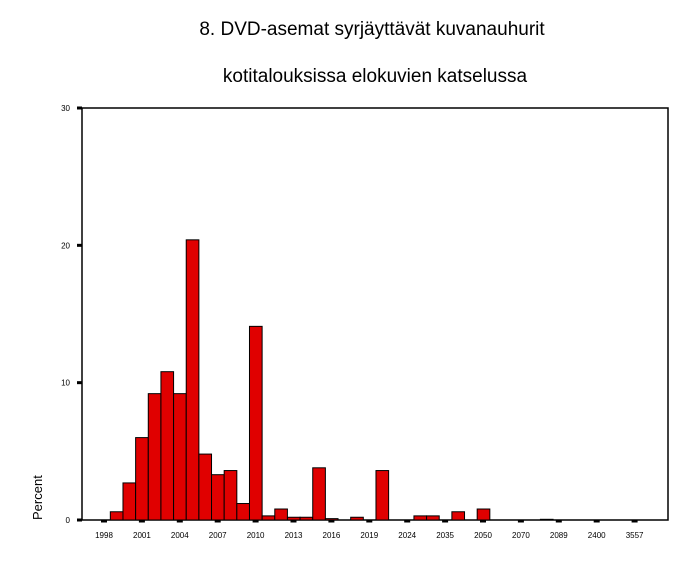  What do you see at coordinates (420, 518) in the screenshot?
I see `bar-2025` at bounding box center [420, 518].